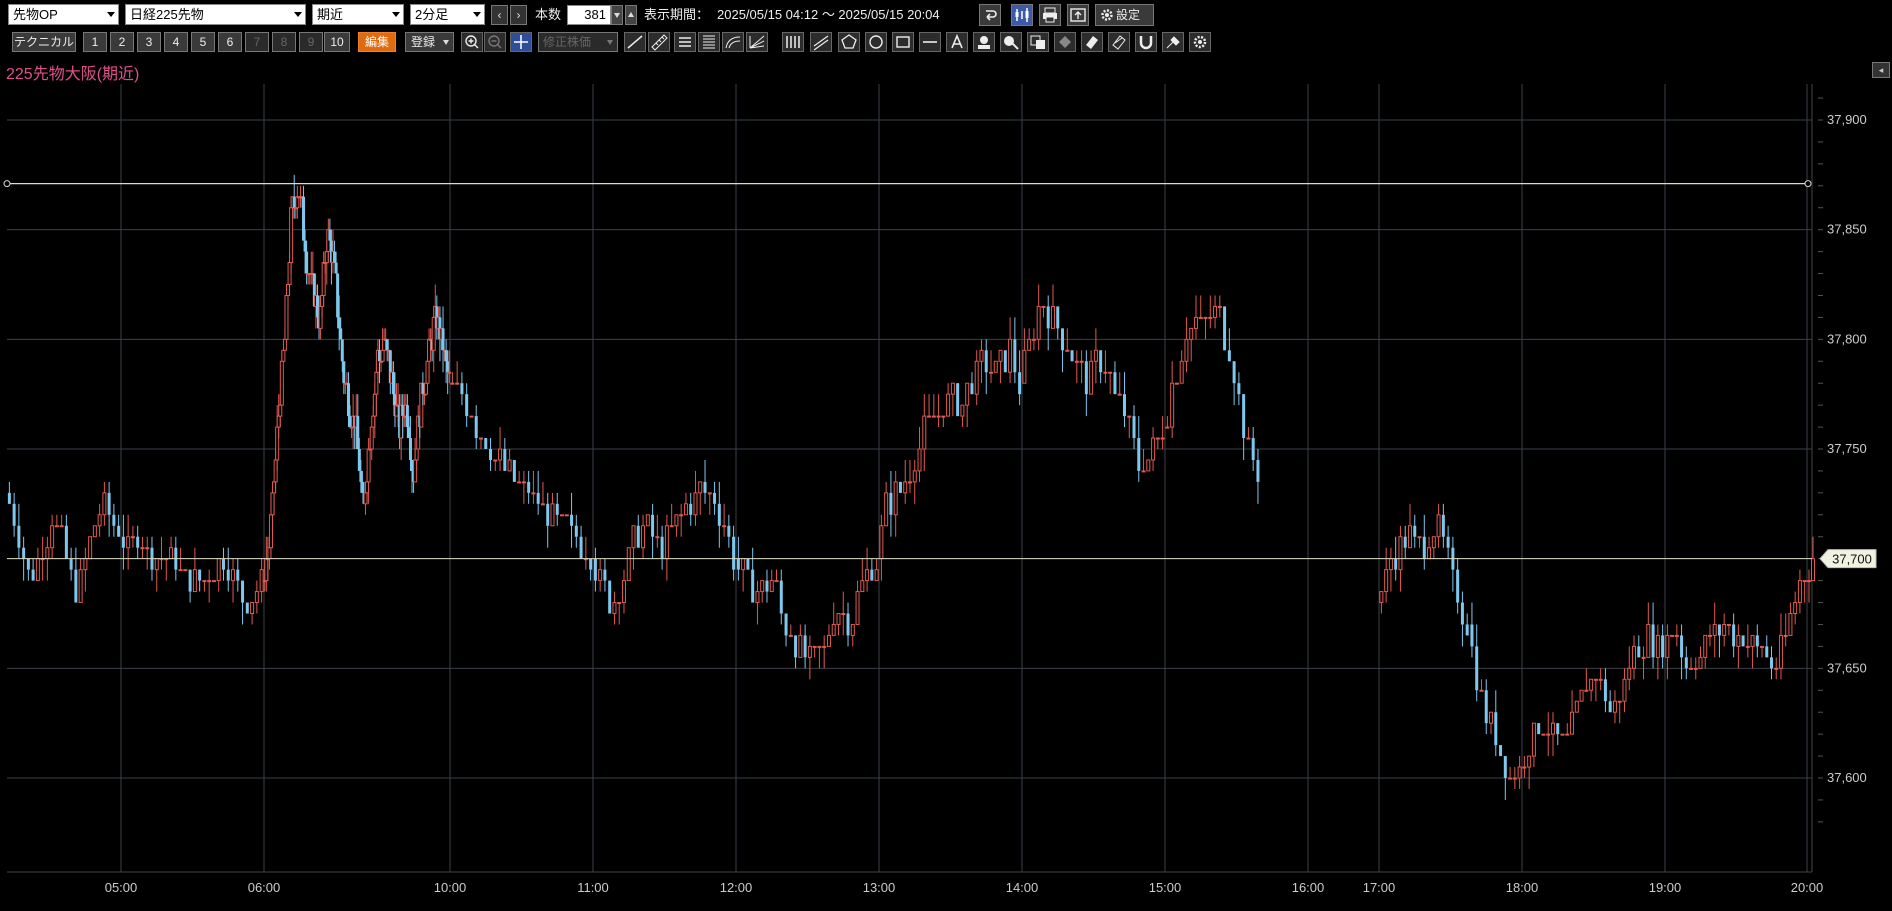 The width and height of the screenshot is (1892, 911). Describe the element at coordinates (1173, 42) in the screenshot. I see `brush-tool` at that location.